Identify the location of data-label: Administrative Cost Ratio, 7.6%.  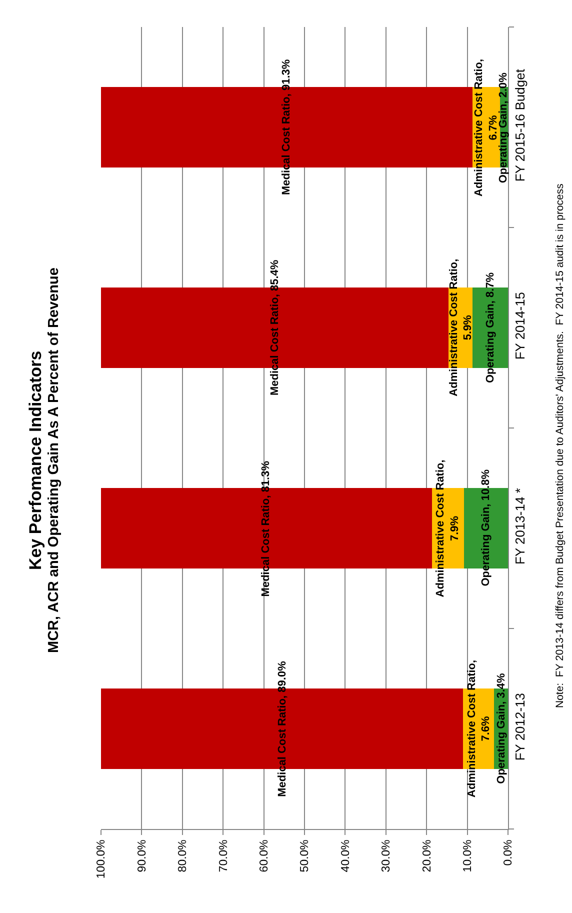
(479, 729).